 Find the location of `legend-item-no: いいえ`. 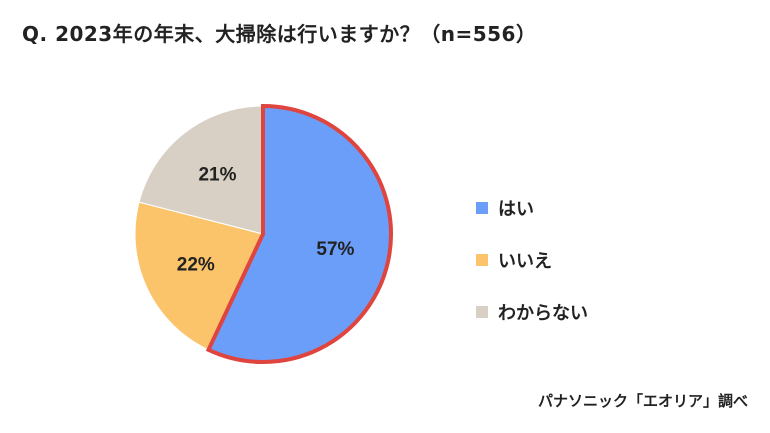

legend-item-no: いいえ is located at coordinates (532, 260).